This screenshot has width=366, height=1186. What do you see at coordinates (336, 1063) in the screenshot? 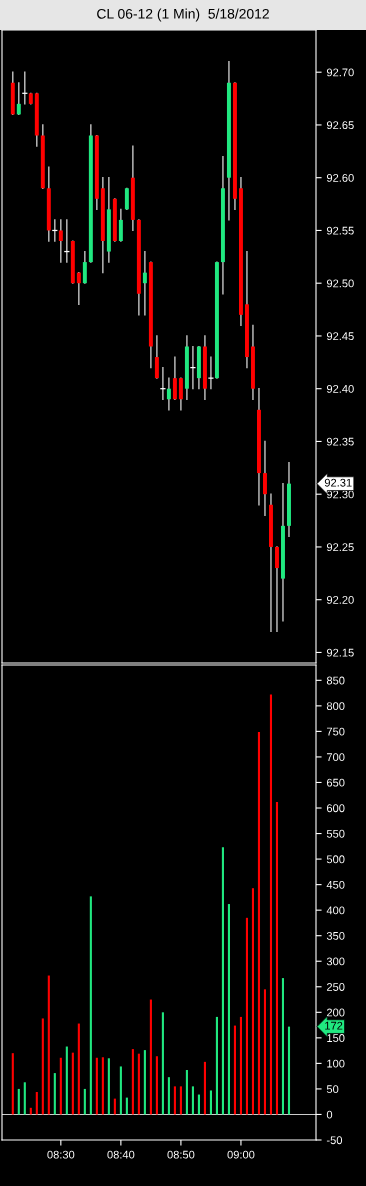
I see `y-tick-label: 100` at bounding box center [336, 1063].